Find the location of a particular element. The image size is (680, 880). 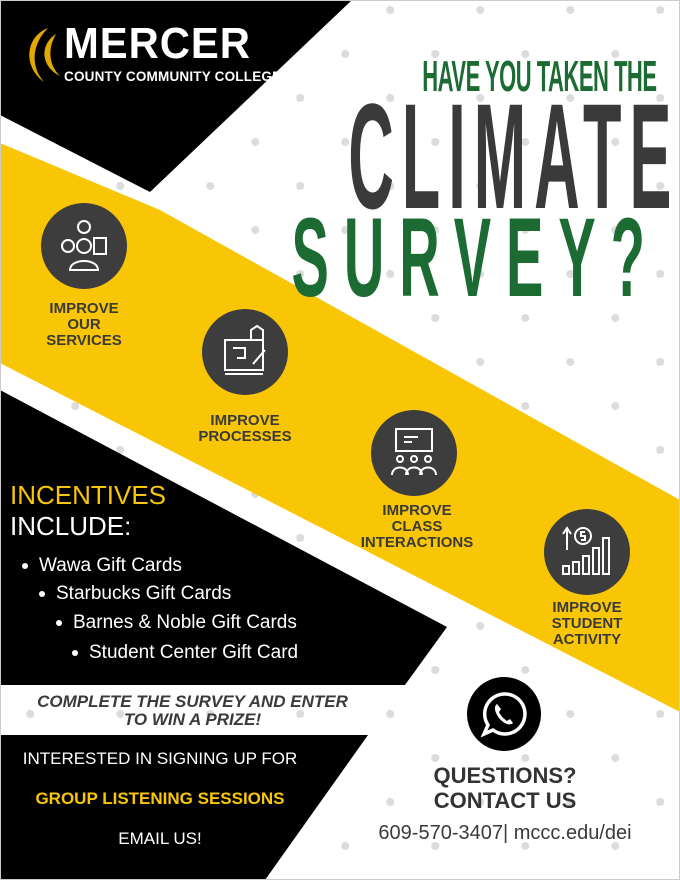

incentive-item: Starbucks Gift Cards is located at coordinates (135, 594).